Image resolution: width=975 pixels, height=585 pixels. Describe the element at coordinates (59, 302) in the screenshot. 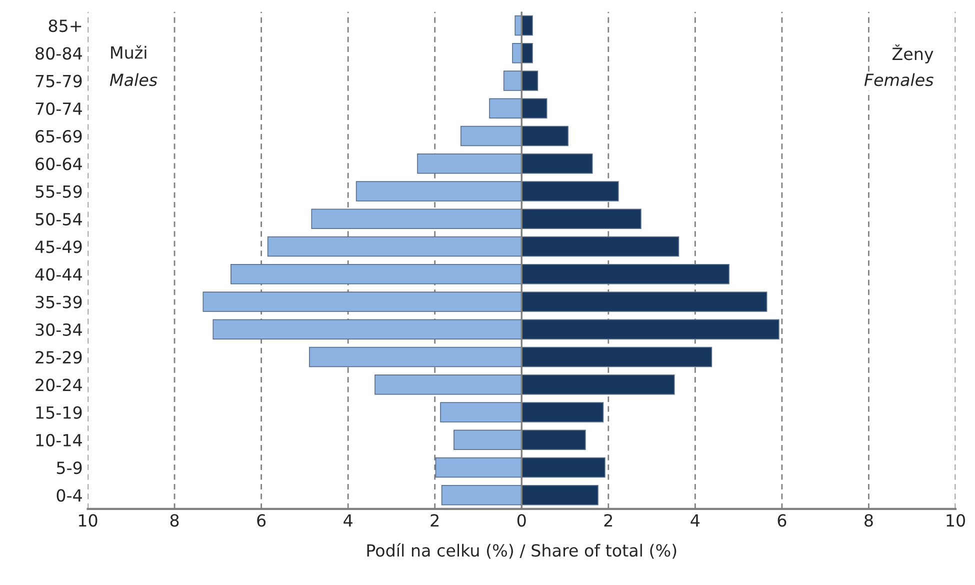

I see `y-tick-label: 35-39` at that location.